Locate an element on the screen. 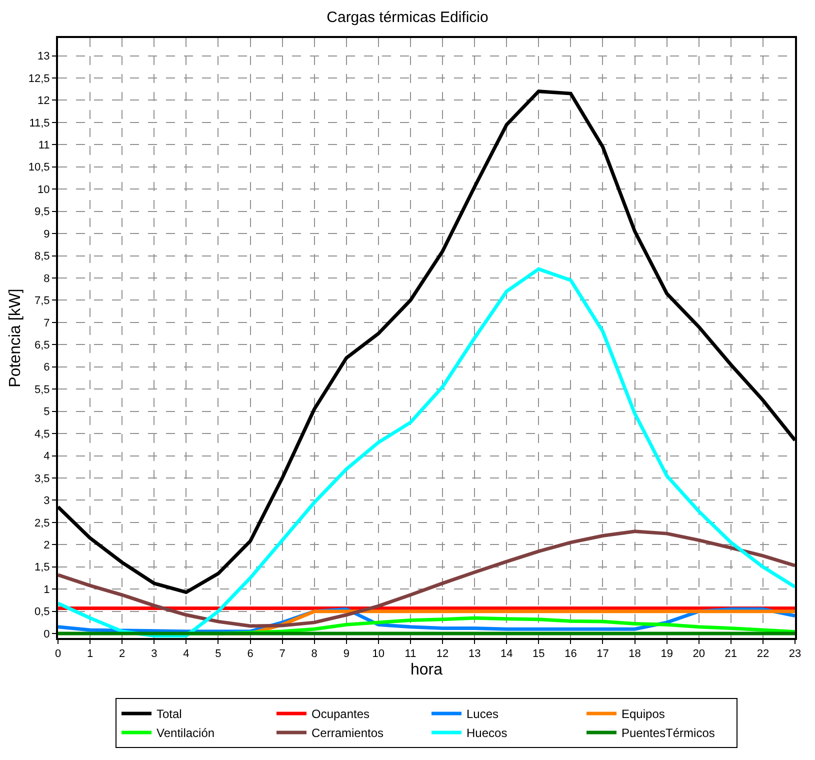 The height and width of the screenshot is (760, 815). y-tick-label: 7 is located at coordinates (47, 323).